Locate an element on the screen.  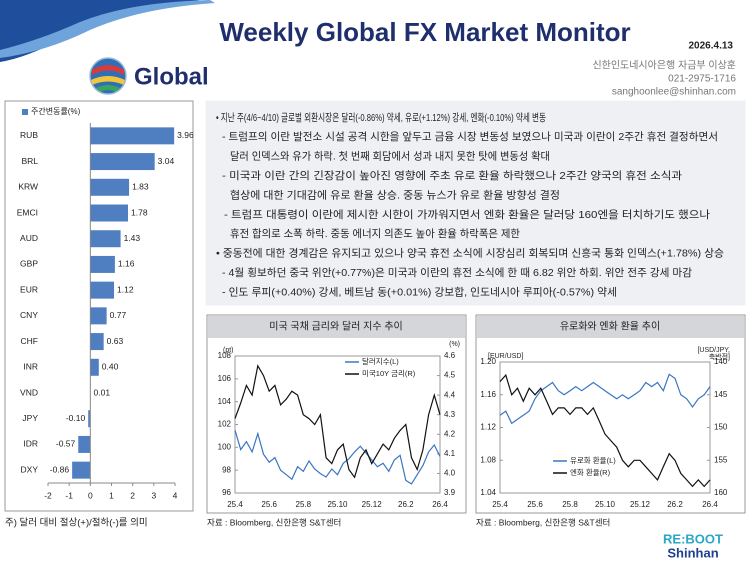
chart-header is located at coordinates (610, 327).